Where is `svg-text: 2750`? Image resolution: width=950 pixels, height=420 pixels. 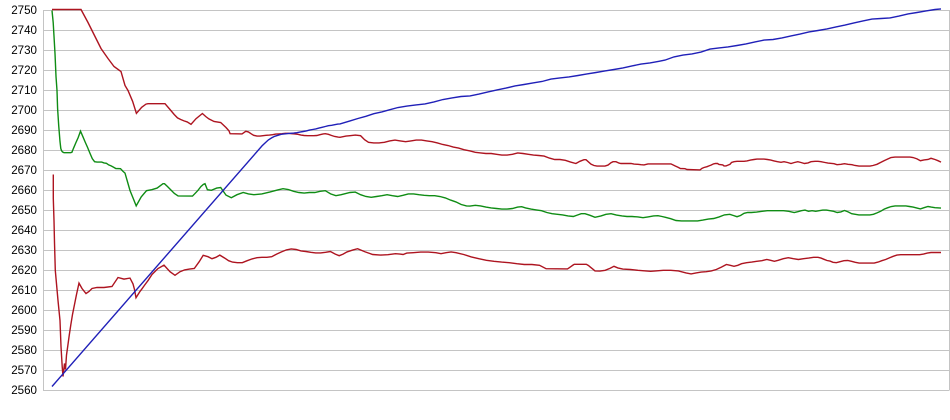 svg-text: 2750 is located at coordinates (24, 10).